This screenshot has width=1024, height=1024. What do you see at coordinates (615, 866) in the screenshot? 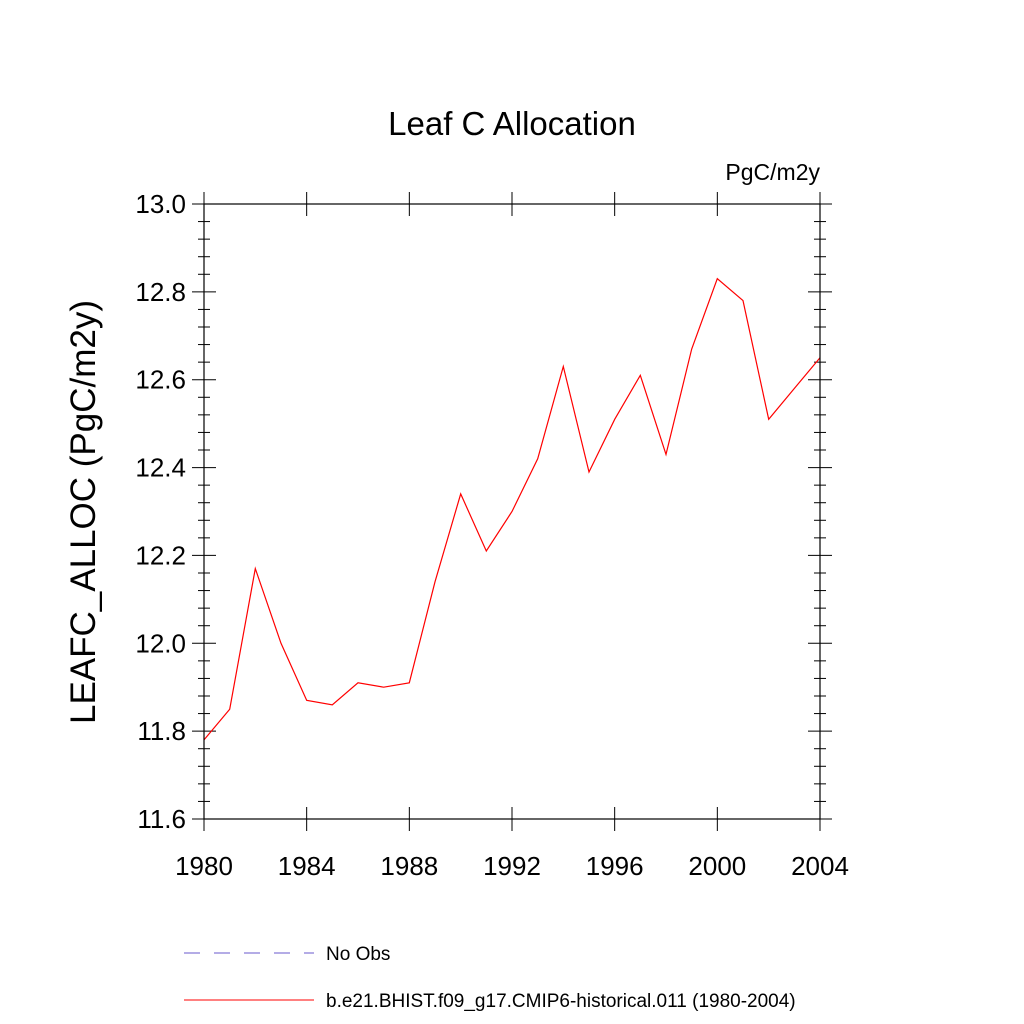
I see `x-tick-label: 1996` at bounding box center [615, 866].